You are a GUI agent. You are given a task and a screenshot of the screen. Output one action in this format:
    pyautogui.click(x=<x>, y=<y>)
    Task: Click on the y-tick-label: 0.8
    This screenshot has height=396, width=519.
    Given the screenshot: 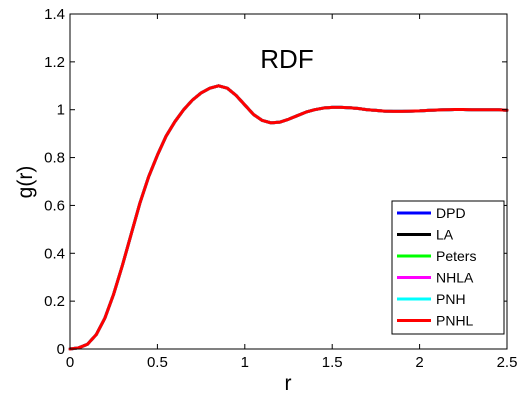 What is the action you would take?
    pyautogui.click(x=54, y=158)
    